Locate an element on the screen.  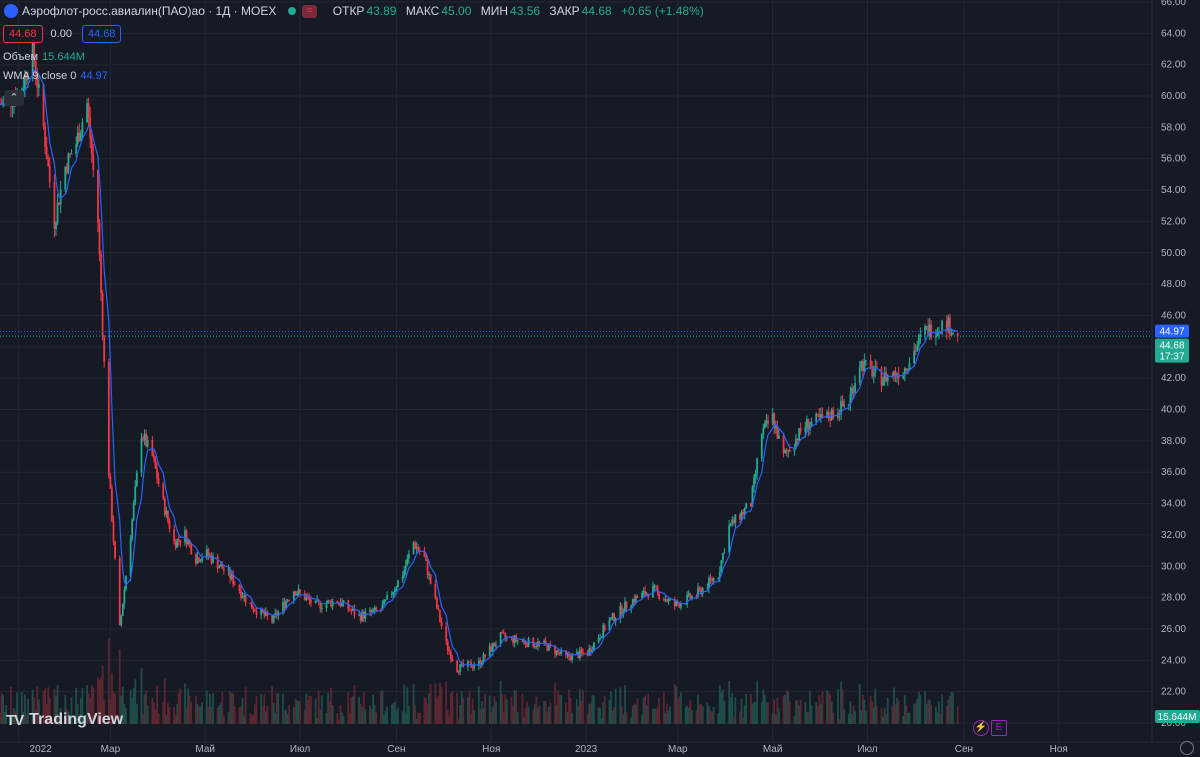
compare-icon: = is located at coordinates (309, 11).